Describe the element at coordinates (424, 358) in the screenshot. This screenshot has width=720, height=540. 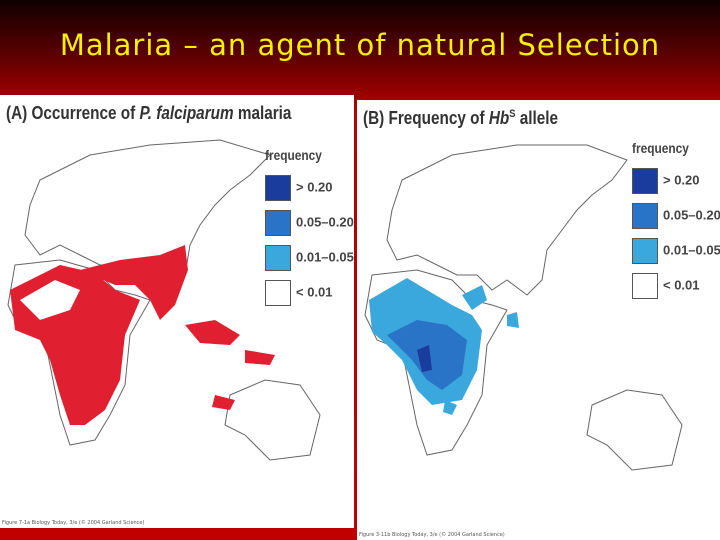
I see `map-hbs-dark` at that location.